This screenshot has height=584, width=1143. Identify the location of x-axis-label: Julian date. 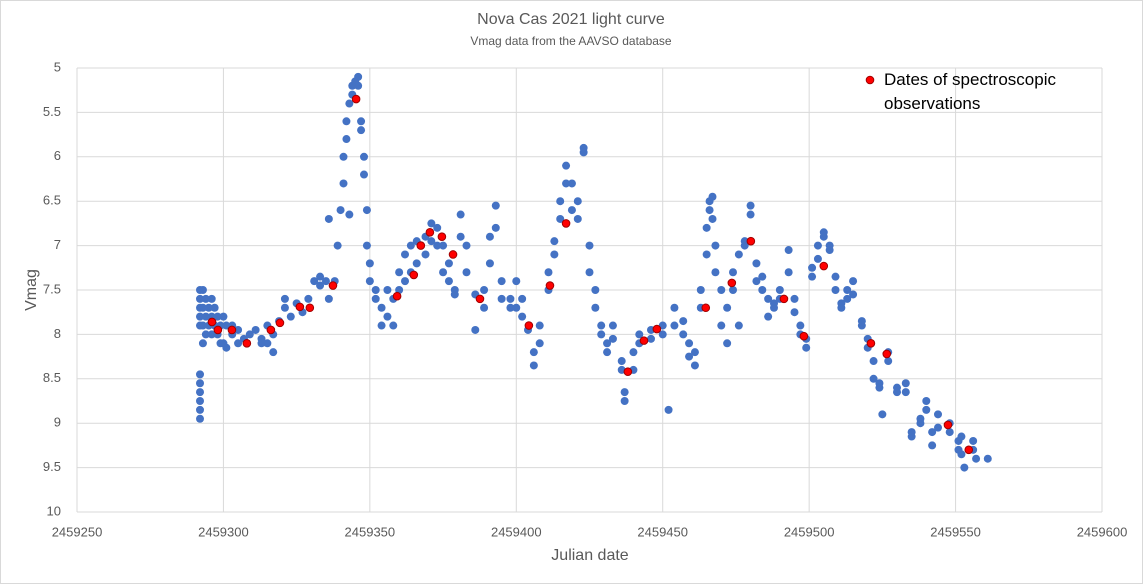
(589, 555).